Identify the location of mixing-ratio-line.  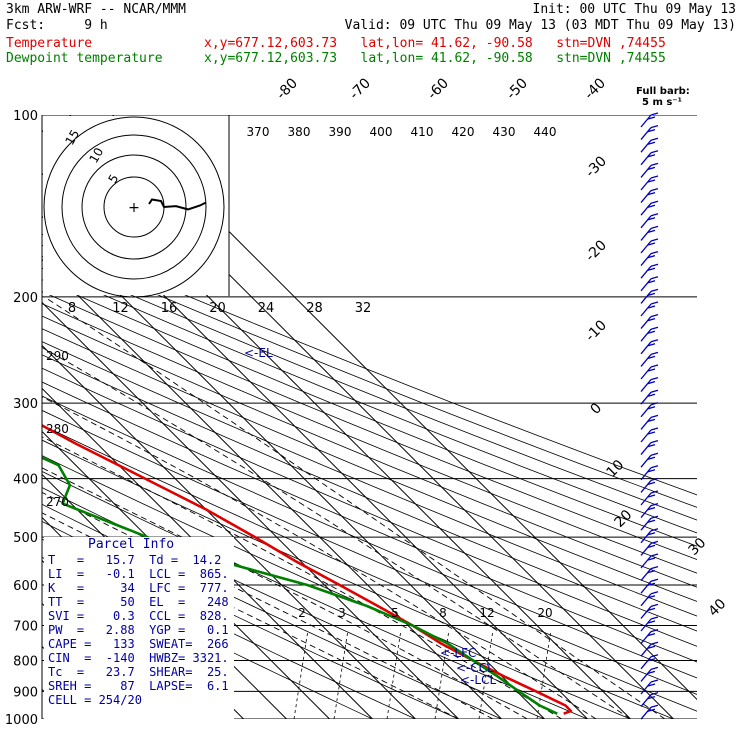
(394, 674).